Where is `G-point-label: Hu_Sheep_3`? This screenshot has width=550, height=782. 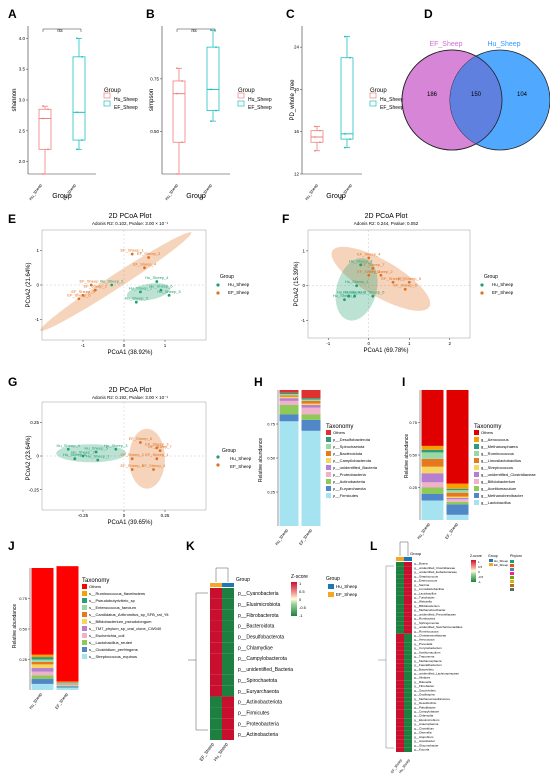 G-point-label: Hu_Sheep_3 is located at coordinates (116, 445).